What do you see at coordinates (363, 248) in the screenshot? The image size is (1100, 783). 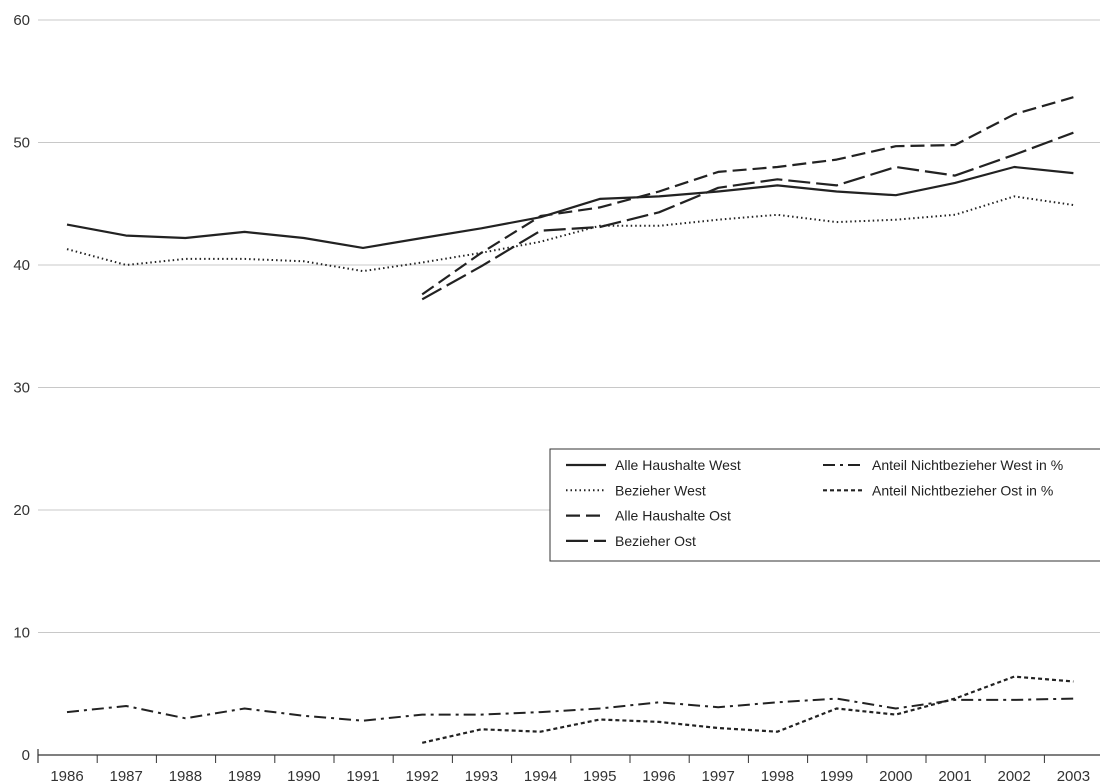 I see `data-point-s0-1991` at bounding box center [363, 248].